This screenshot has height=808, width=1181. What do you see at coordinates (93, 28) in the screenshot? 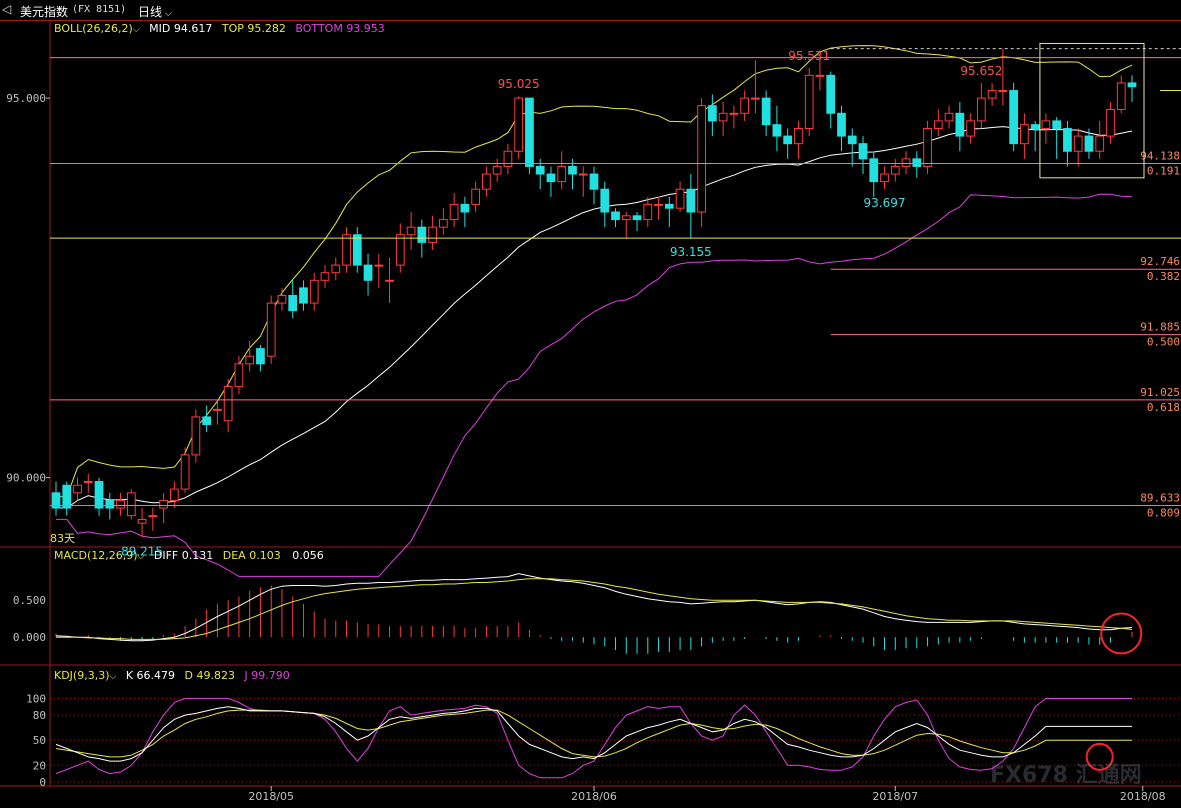
I see `boll-label: BOLL(26,26,2)` at bounding box center [93, 28].